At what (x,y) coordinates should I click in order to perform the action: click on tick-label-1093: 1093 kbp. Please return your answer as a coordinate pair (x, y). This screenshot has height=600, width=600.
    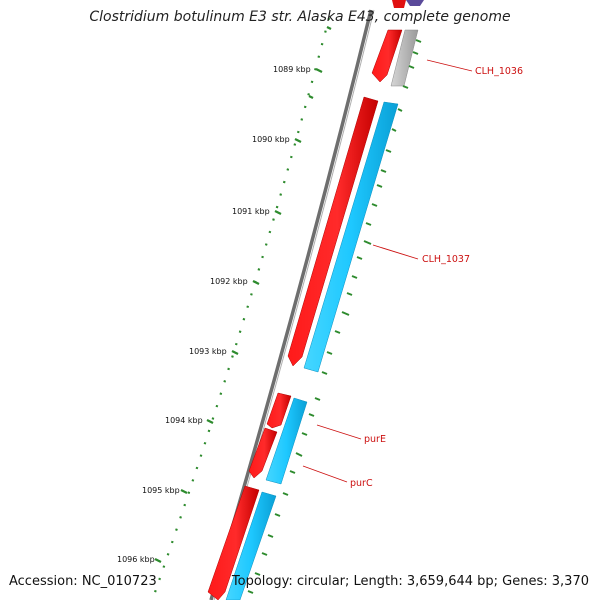
    Looking at the image, I should click on (208, 351).